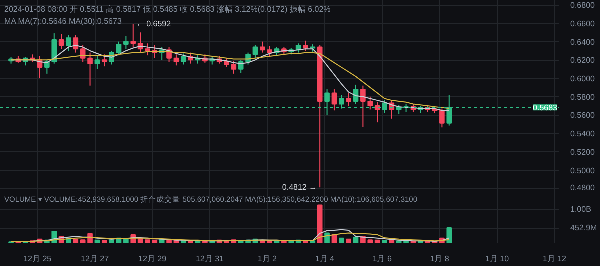 The width and height of the screenshot is (600, 266). Describe the element at coordinates (583, 23) in the screenshot. I see `y-tick-label: 0.6600` at that location.